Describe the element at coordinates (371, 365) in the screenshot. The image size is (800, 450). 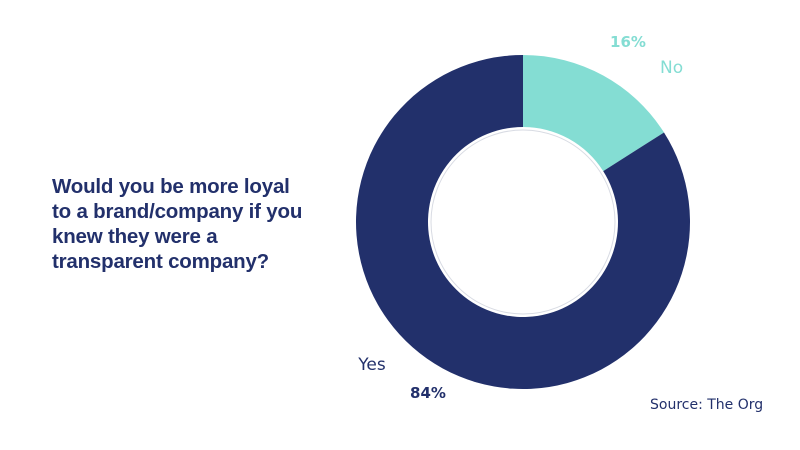
I see `slice-label-yes: Yes` at that location.